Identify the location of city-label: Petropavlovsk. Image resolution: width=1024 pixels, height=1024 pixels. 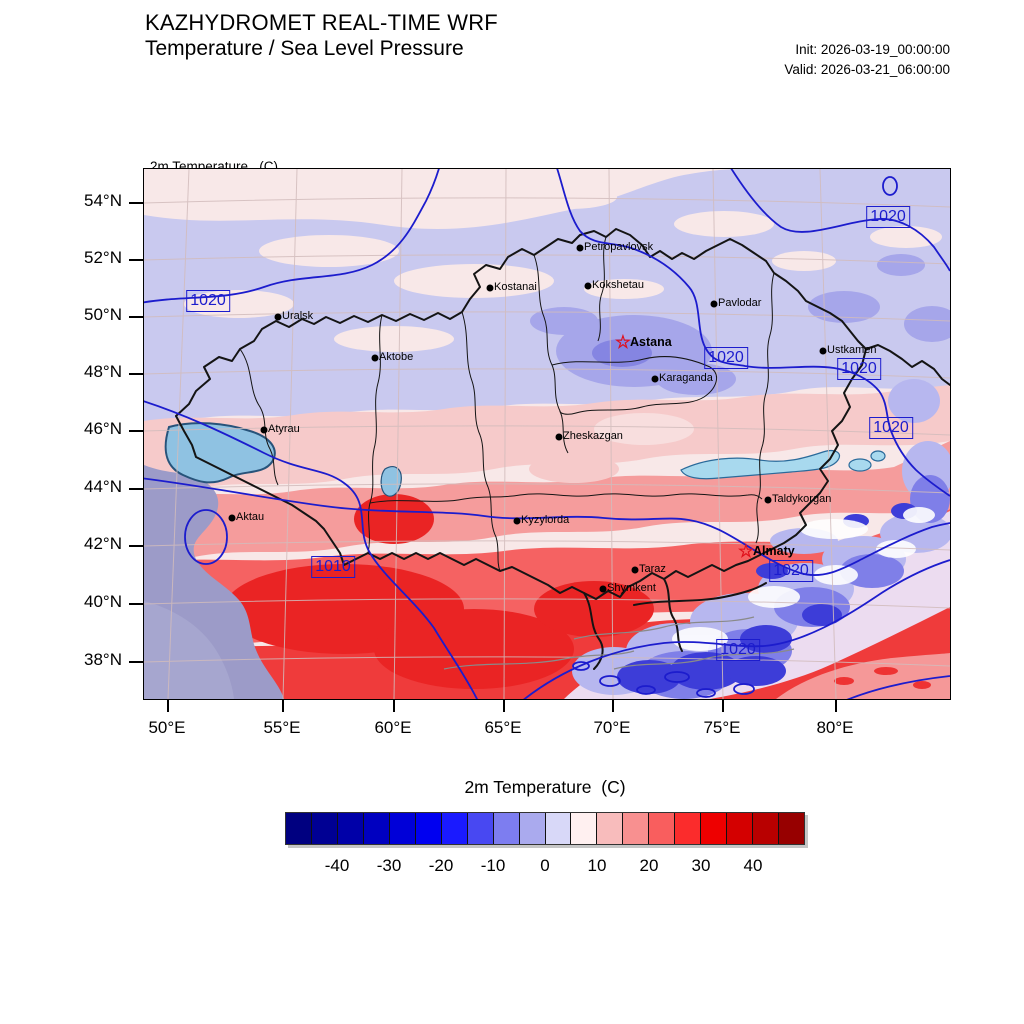
(619, 247).